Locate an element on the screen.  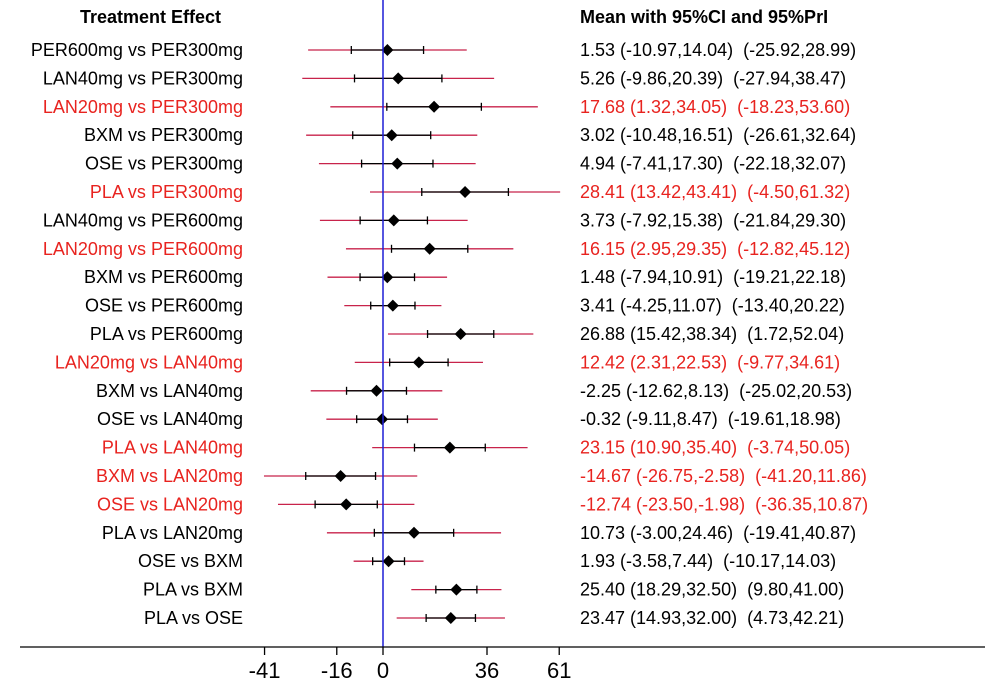
row-estimate-text: 1.93 (-3.58,7.44) (-10.17,14.03) is located at coordinates (708, 561).